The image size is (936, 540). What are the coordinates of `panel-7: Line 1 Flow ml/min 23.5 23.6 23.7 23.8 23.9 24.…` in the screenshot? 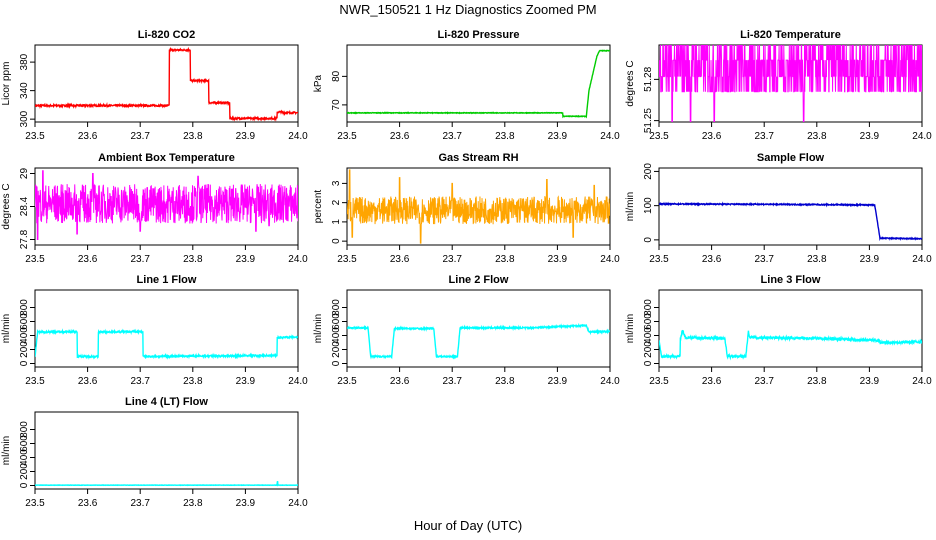 It's located at (154, 330).